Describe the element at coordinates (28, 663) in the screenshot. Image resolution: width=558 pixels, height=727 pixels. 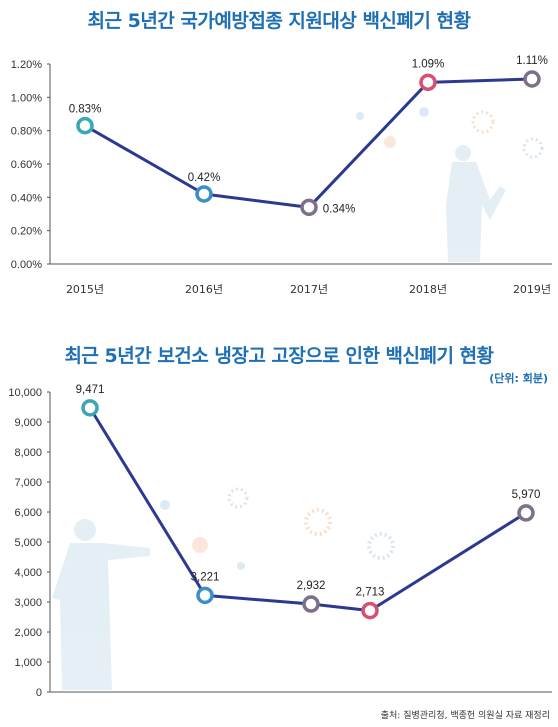
I see `y-tick-label: 1,000` at that location.